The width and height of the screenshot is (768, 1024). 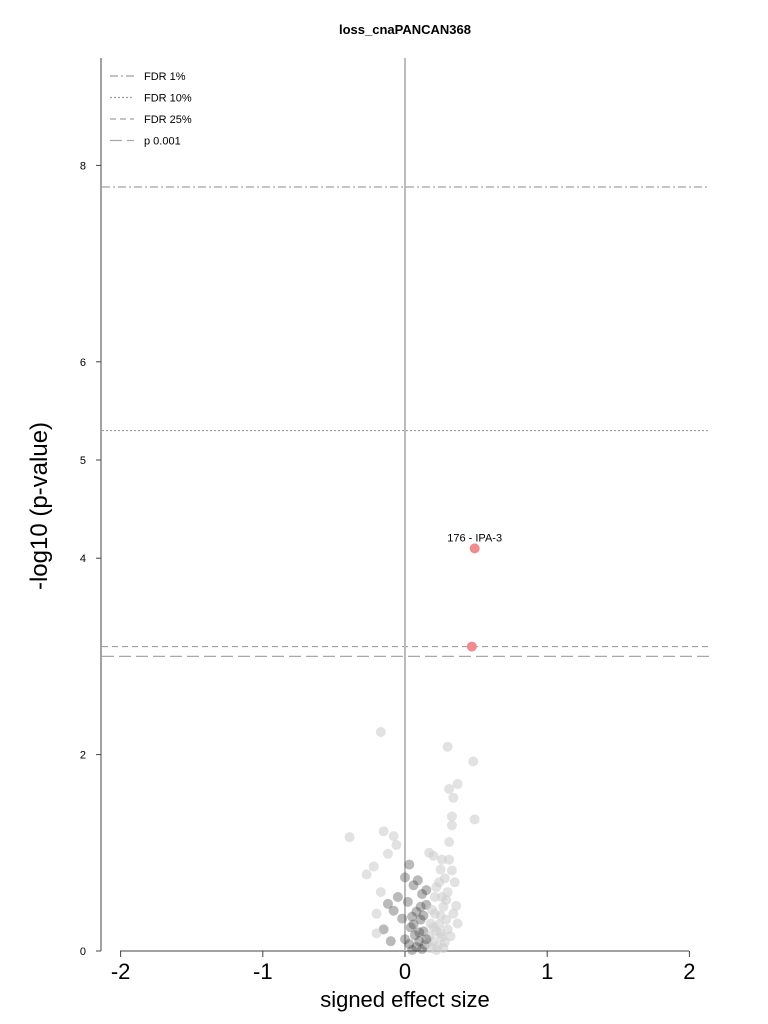 What do you see at coordinates (90, 559) in the screenshot?
I see `y-ticks: 0 2 4 5 6 8` at bounding box center [90, 559].